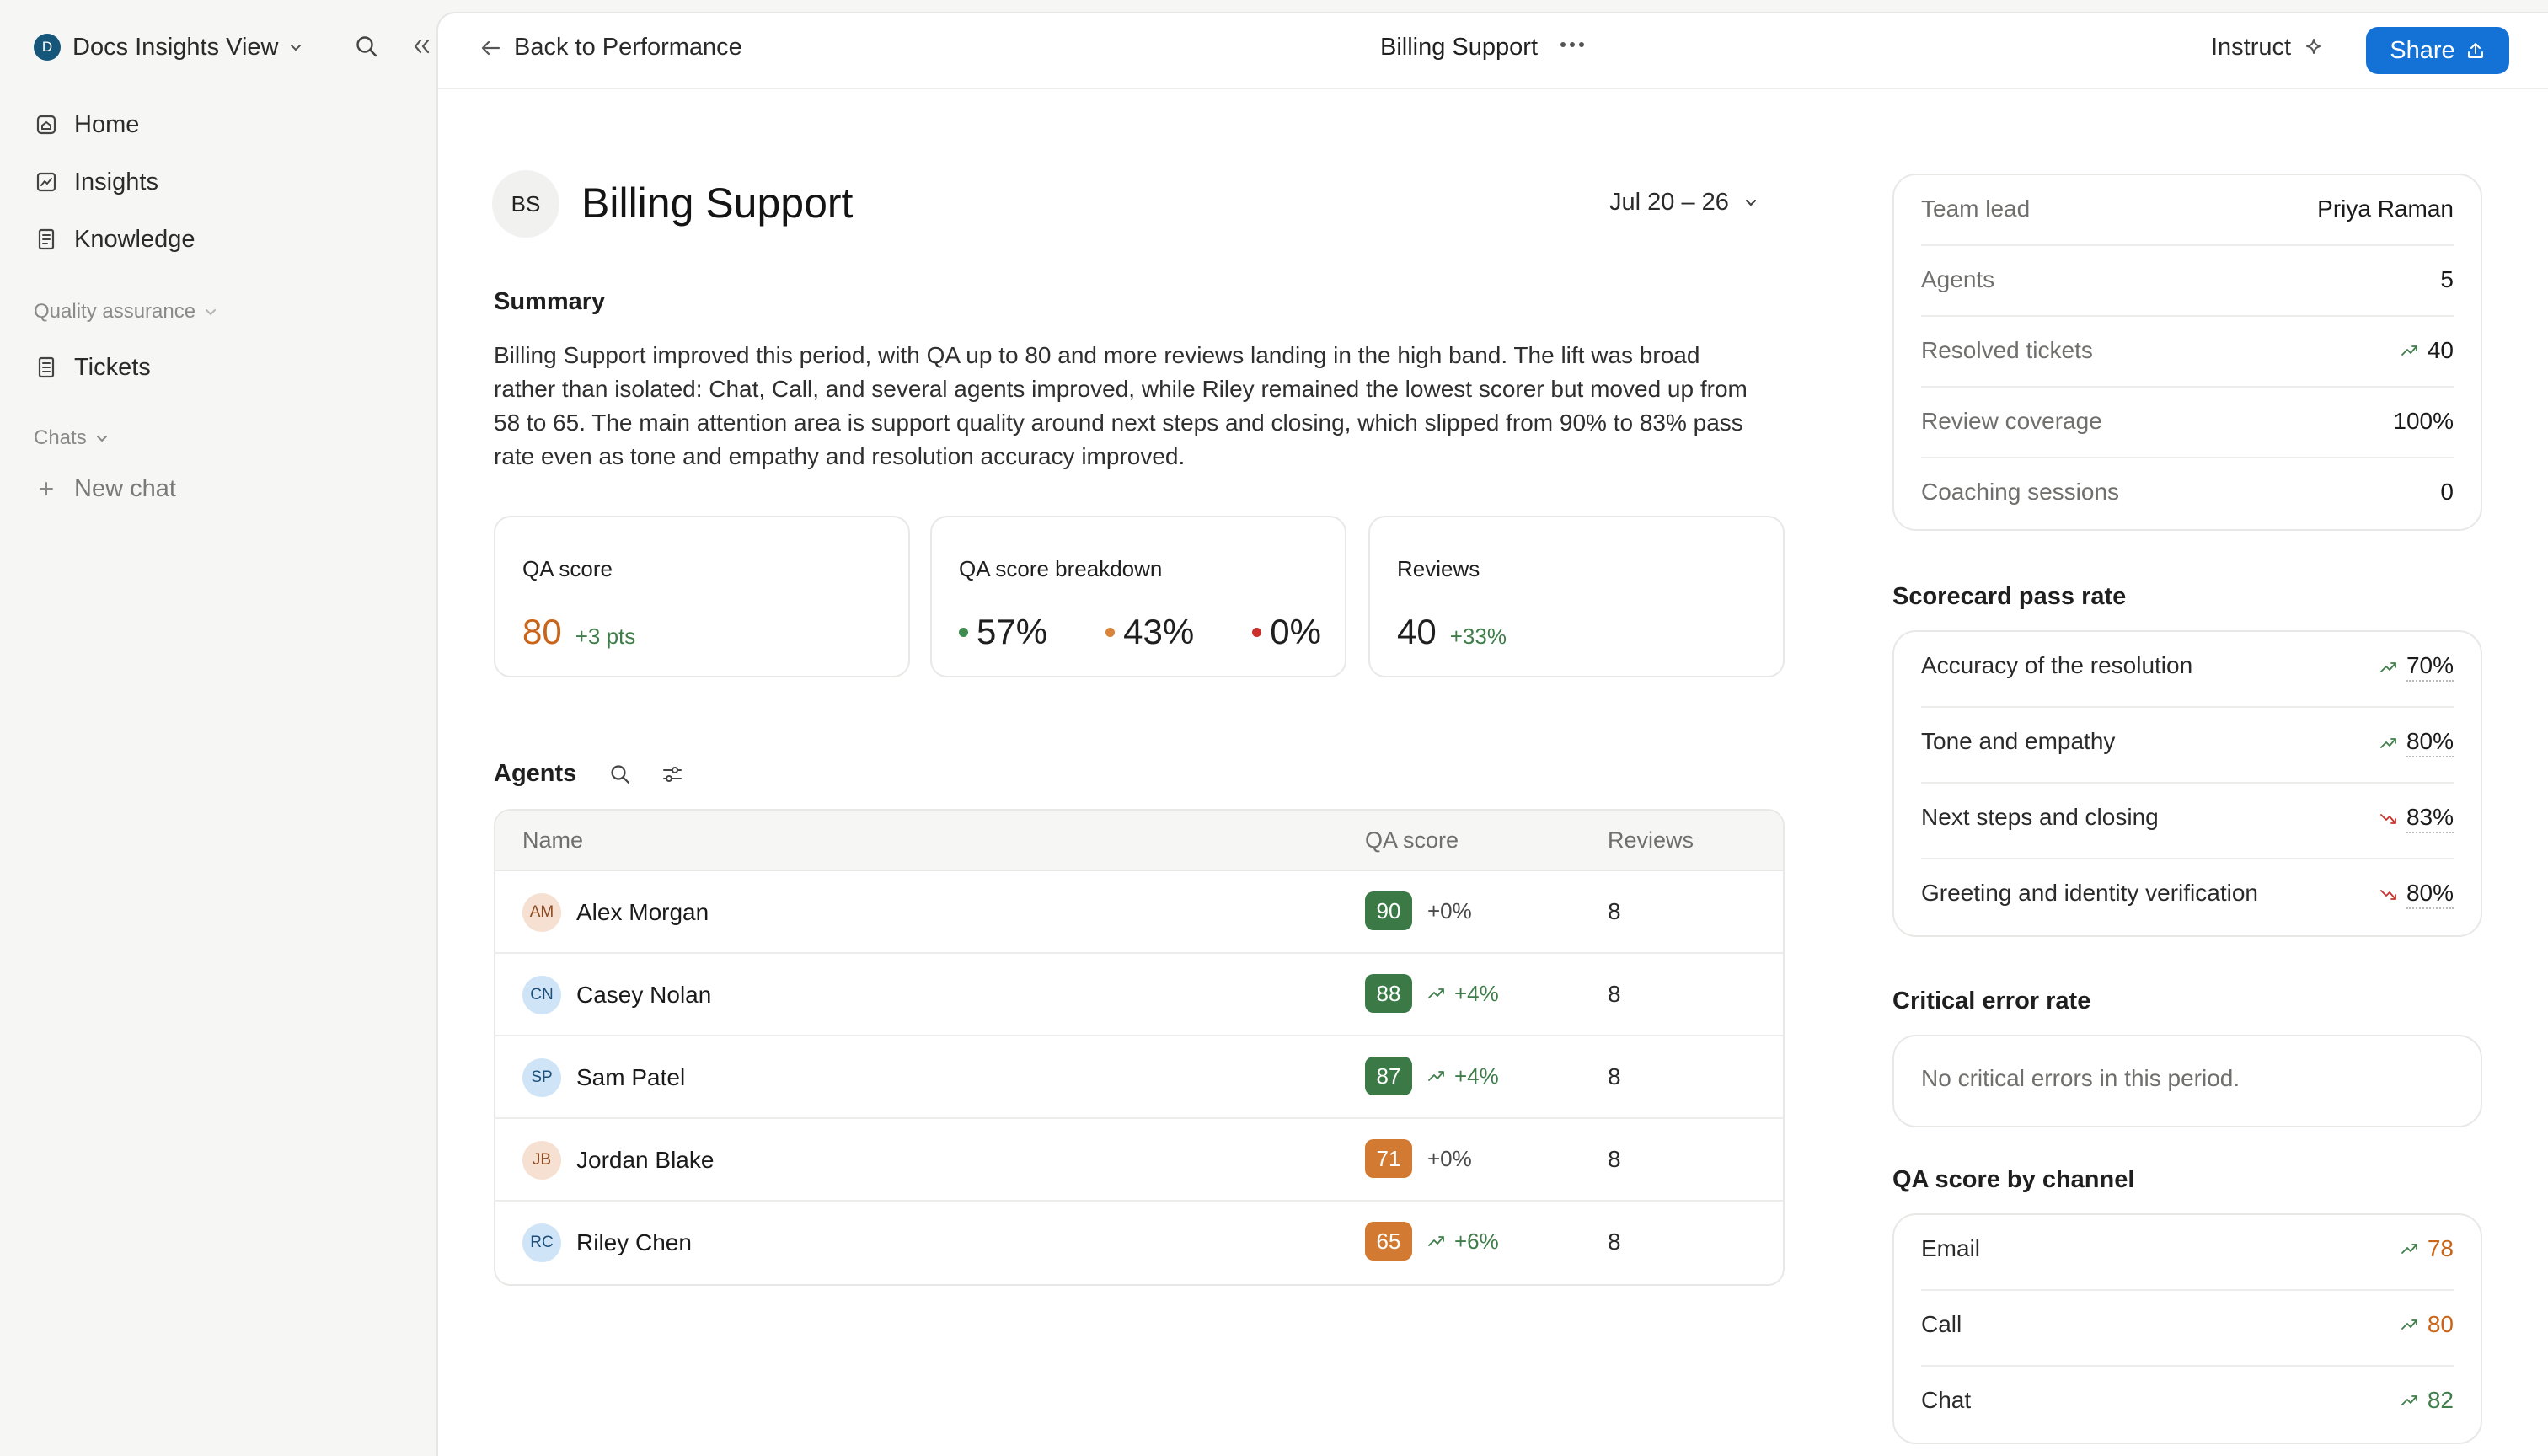 This screenshot has height=1456, width=2548. Describe the element at coordinates (46, 182) in the screenshot. I see `chart-icon` at that location.